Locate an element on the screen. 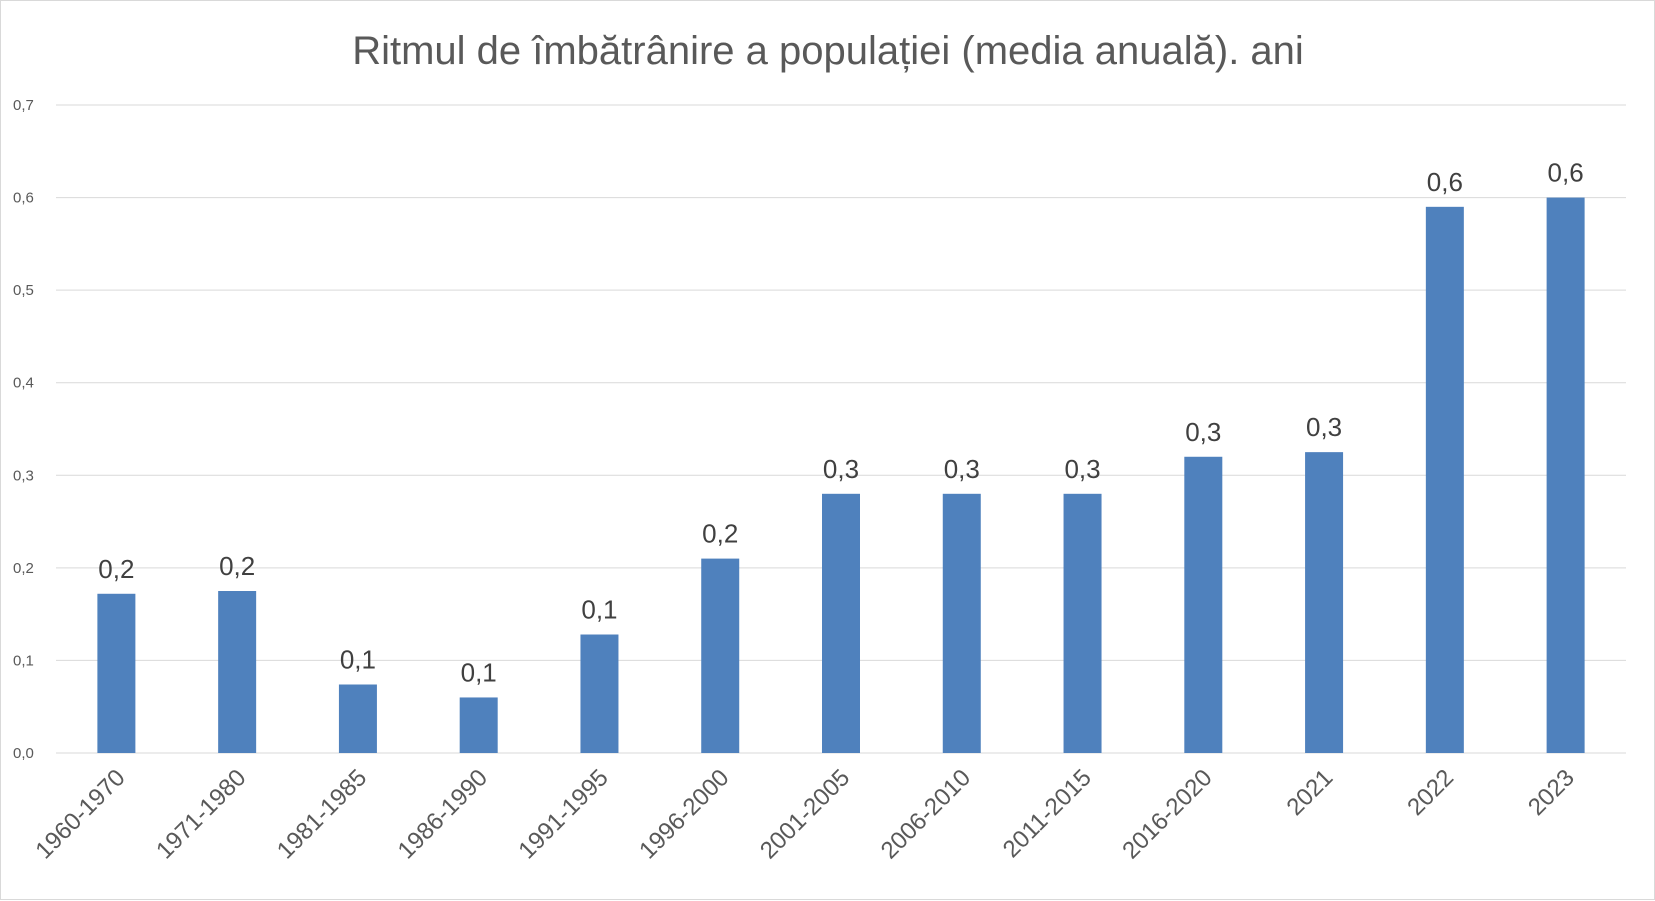 Image resolution: width=1655 pixels, height=901 pixels. y-tick-label: 0,0 is located at coordinates (23, 753).